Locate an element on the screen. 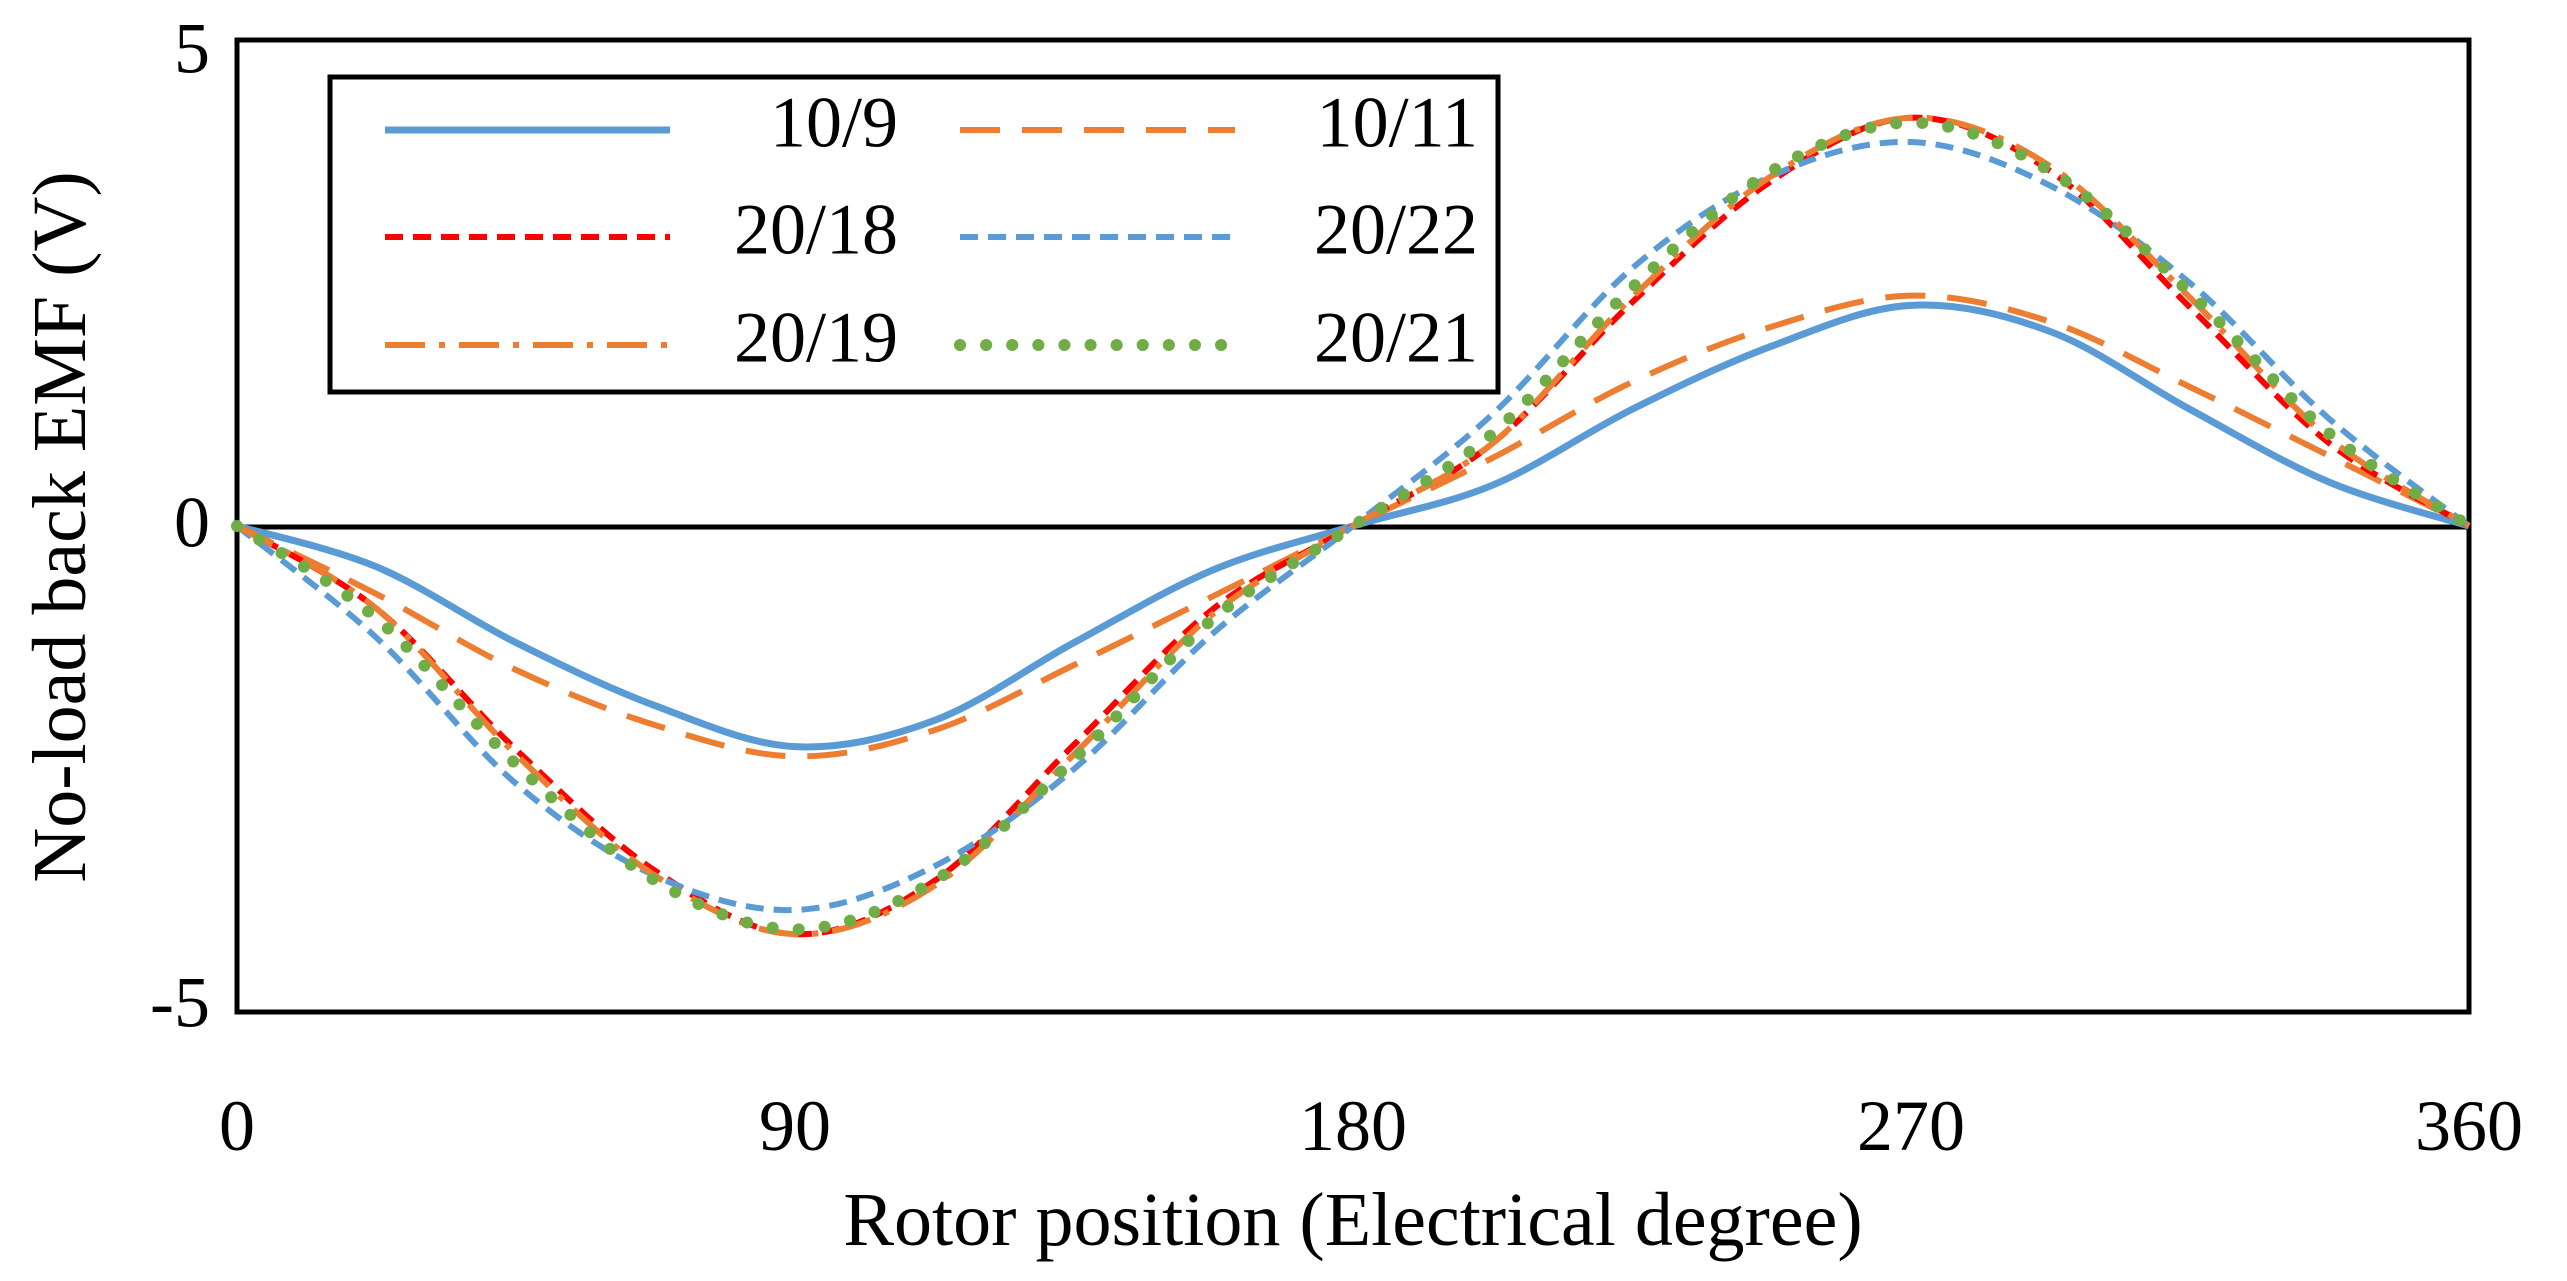 The width and height of the screenshot is (2567, 1281). legend-label-10-9: 10/9 is located at coordinates (834, 123).